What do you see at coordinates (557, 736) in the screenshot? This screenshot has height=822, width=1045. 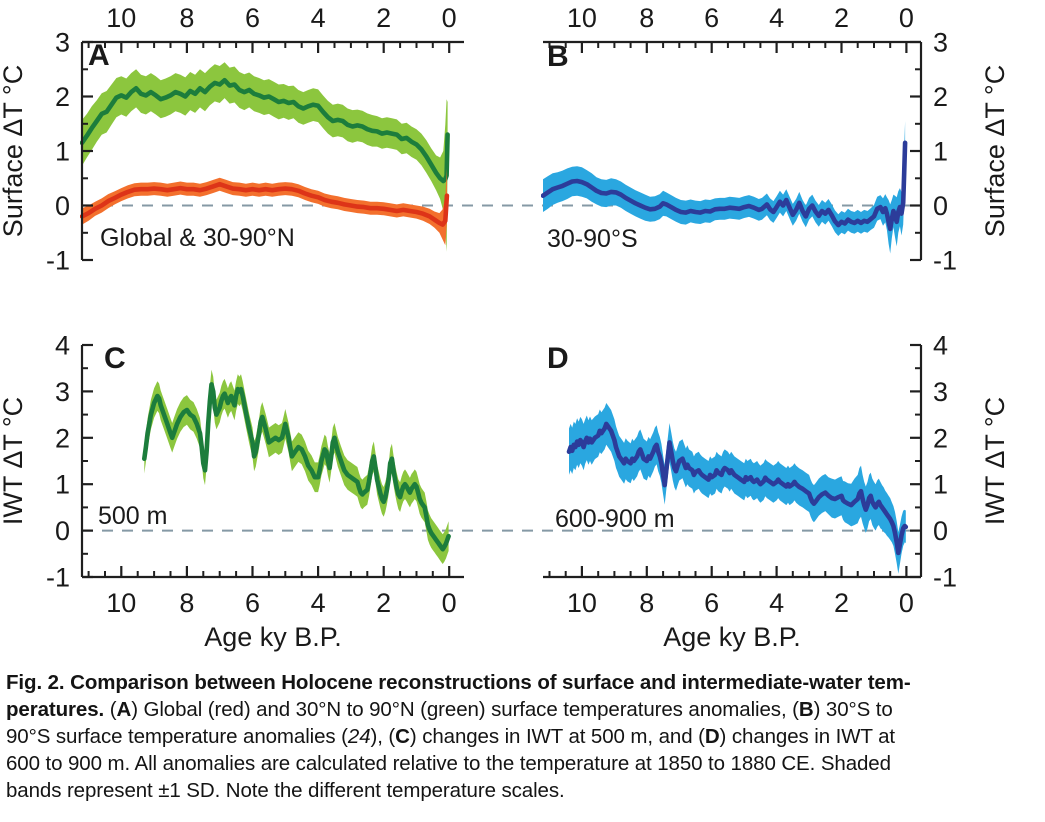 I see `caption-segment: ) changes in IWT at 500 m, and (` at bounding box center [557, 736].